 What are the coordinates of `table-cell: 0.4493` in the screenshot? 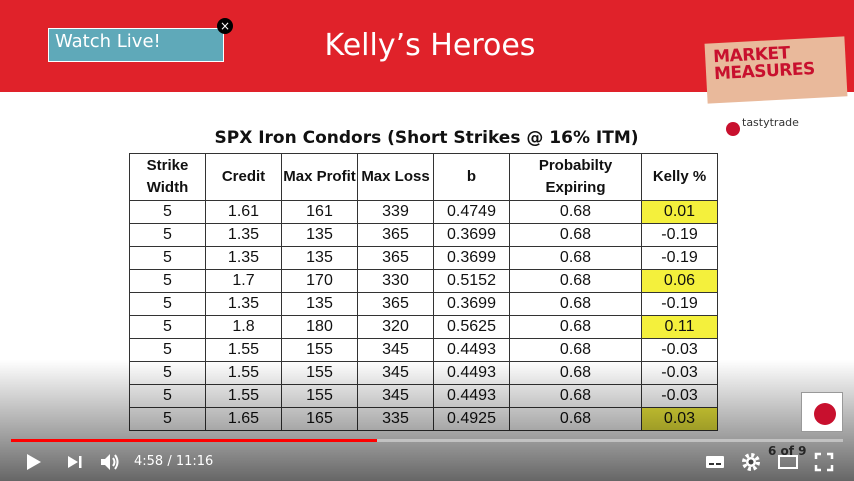 It's located at (471, 350).